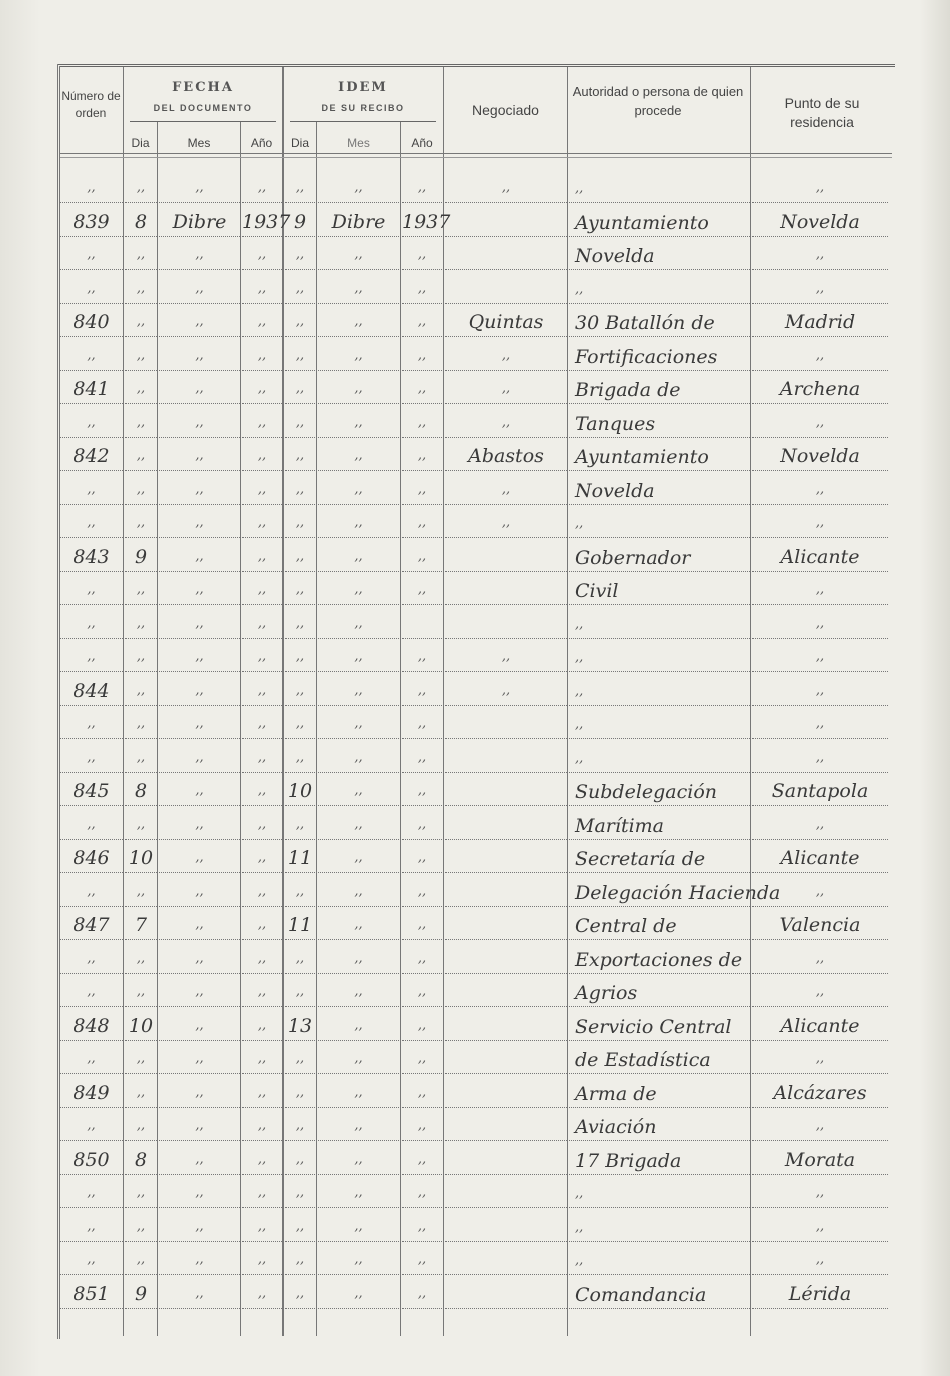  I want to click on cell-numero: 839, so click(91, 222).